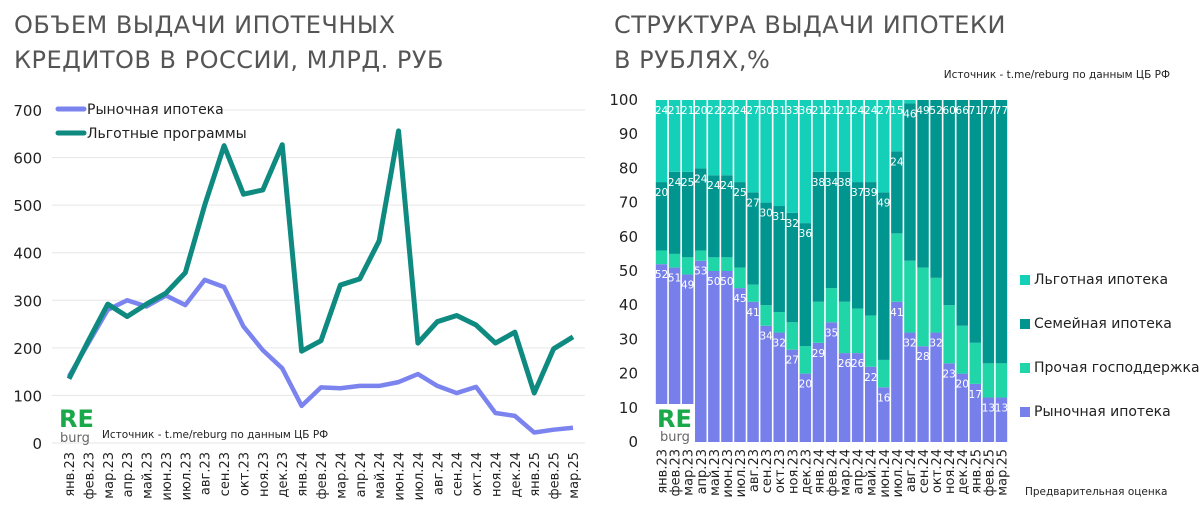 The width and height of the screenshot is (1200, 521). Describe the element at coordinates (1057, 75) in the screenshot. I see `right-source-note: Источник - t.me/reburg по данным ЦБ РФ` at that location.